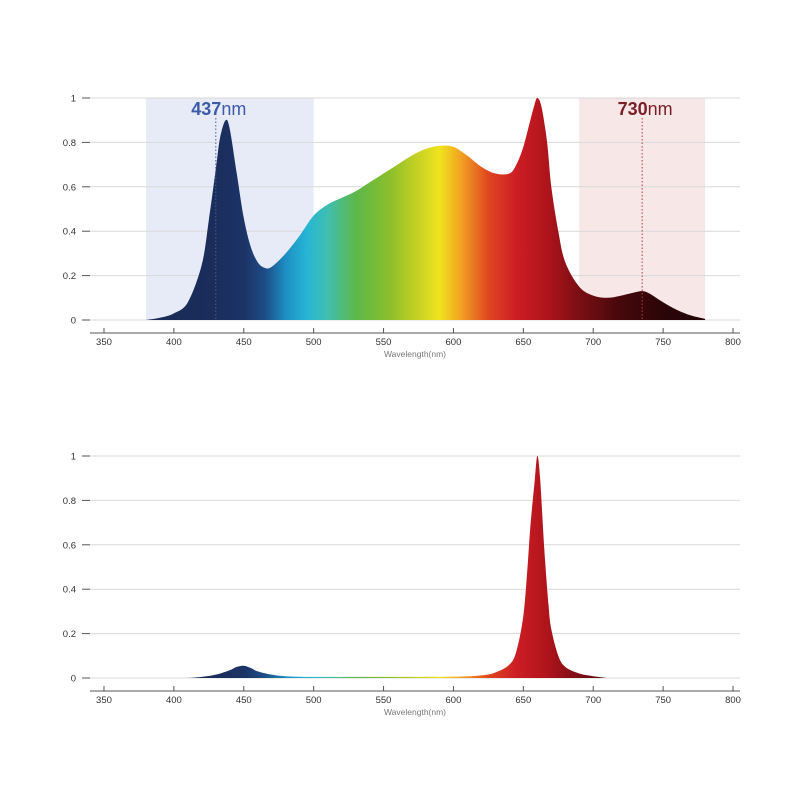 The height and width of the screenshot is (805, 800). What do you see at coordinates (206, 109) in the screenshot?
I see `peak-value: 437` at bounding box center [206, 109].